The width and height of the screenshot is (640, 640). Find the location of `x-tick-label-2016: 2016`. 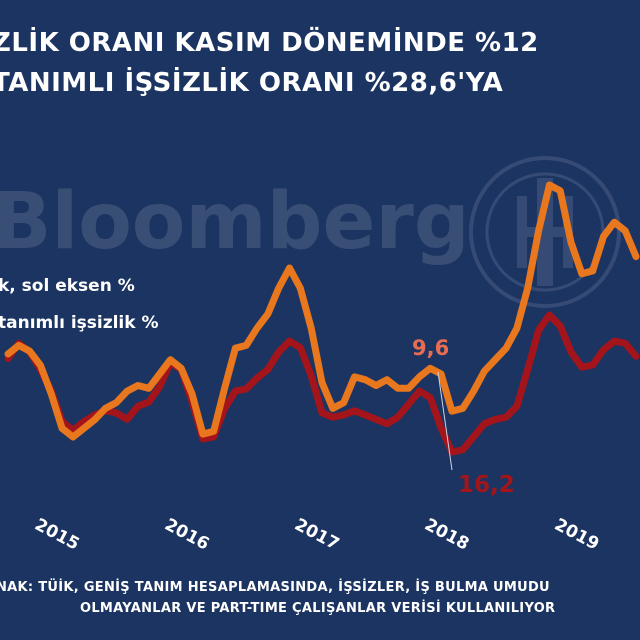

x-tick-label-2016: 2016 is located at coordinates (186, 535).